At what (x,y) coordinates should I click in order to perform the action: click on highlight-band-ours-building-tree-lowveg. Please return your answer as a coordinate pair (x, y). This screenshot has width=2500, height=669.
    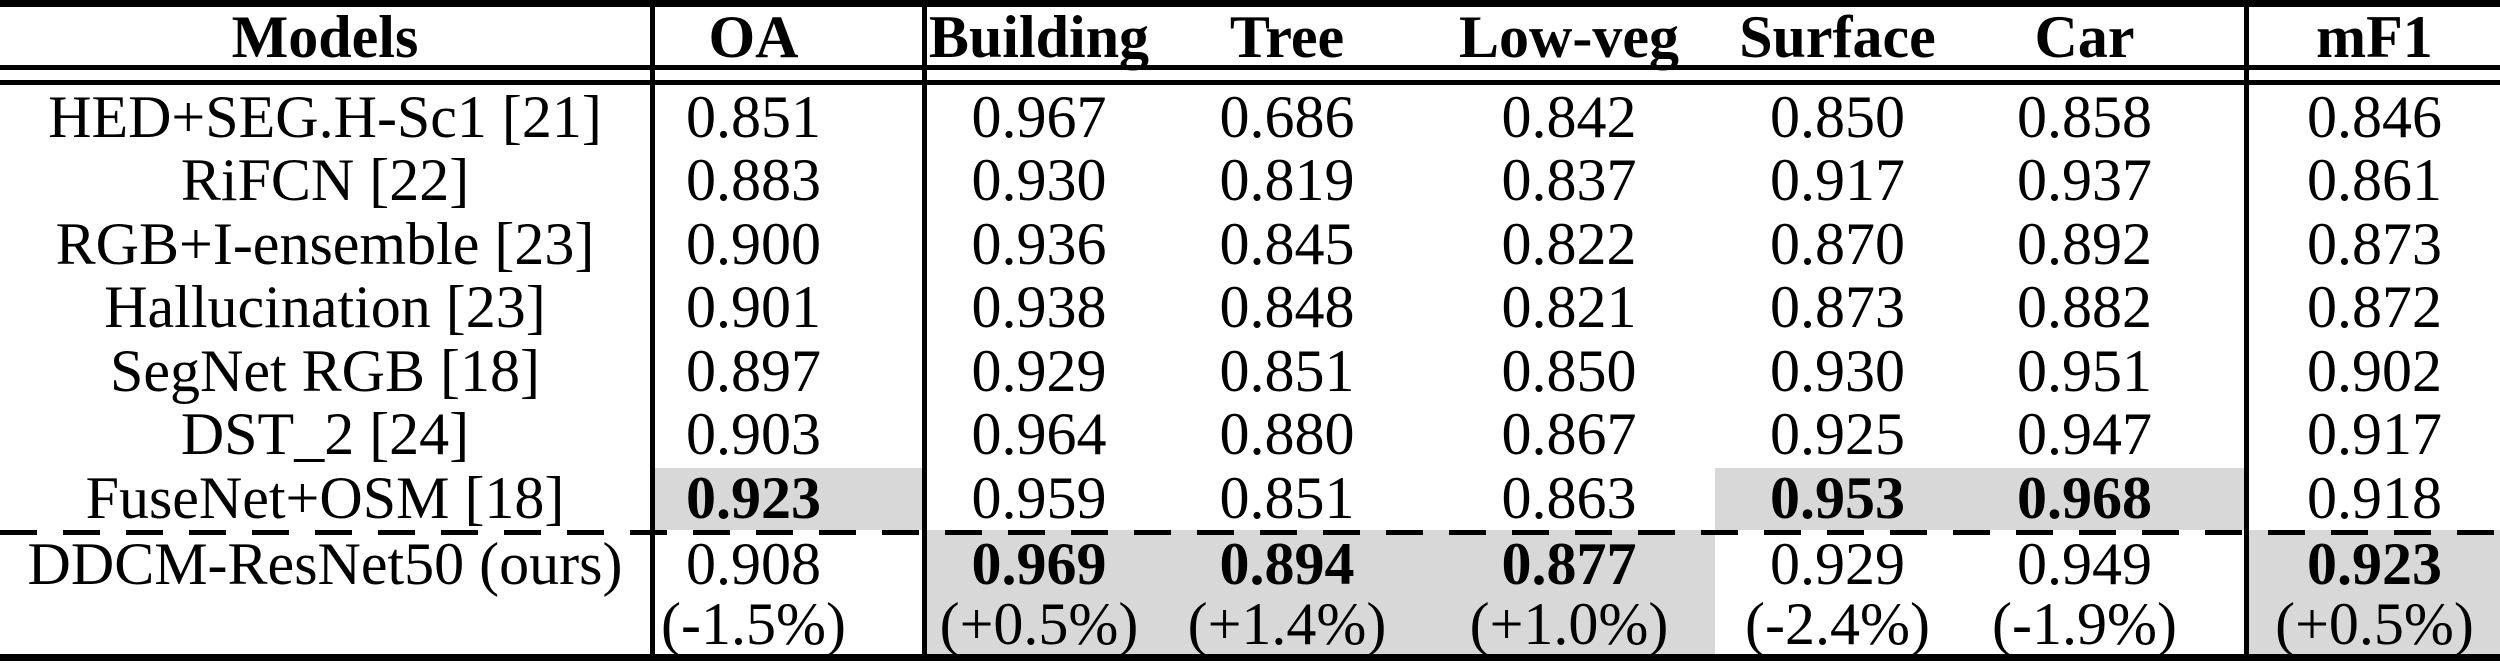
    Looking at the image, I should click on (1321, 592).